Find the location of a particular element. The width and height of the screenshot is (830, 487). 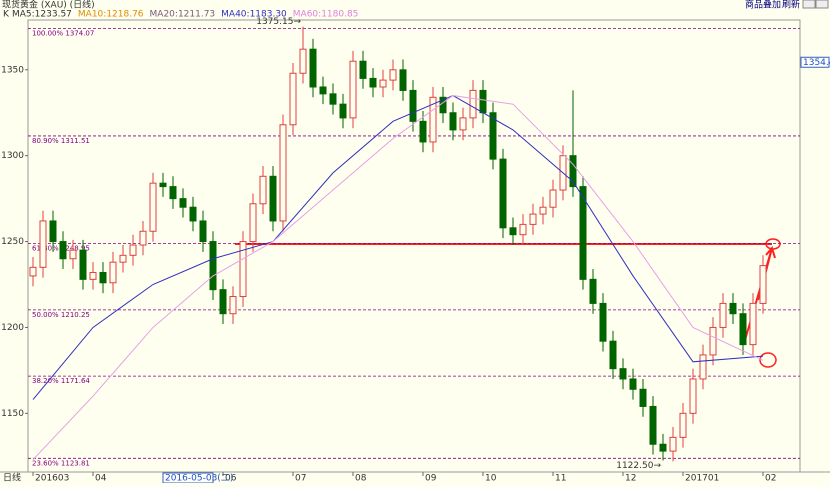

corner-label: K is located at coordinates (6, 15).